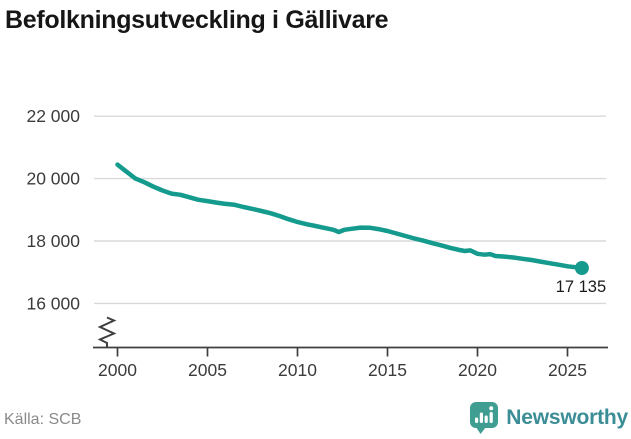 This screenshot has height=439, width=631. Describe the element at coordinates (207, 370) in the screenshot. I see `x-axis-tick-label: 2005` at that location.